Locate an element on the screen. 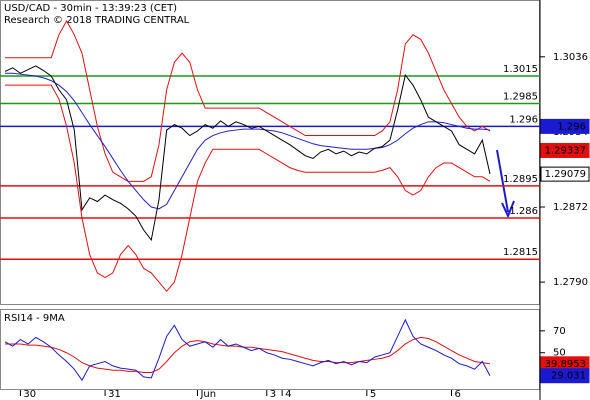 Image resolution: width=590 pixels, height=400 pixels. chart-subtitle: Research © 2018 TRADING CENTRAL is located at coordinates (97, 20).